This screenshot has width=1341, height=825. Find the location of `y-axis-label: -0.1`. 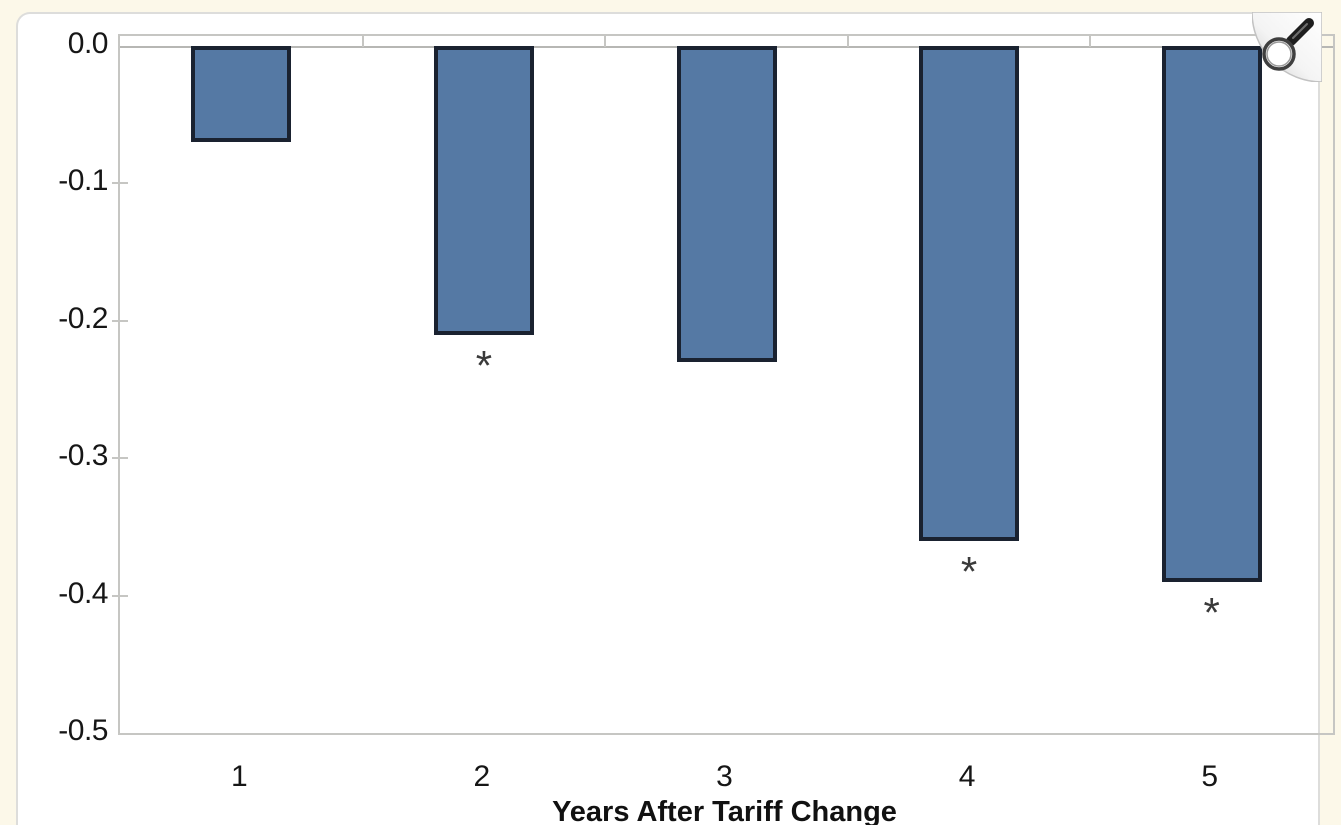

y-axis-label: -0.1 is located at coordinates (83, 181).